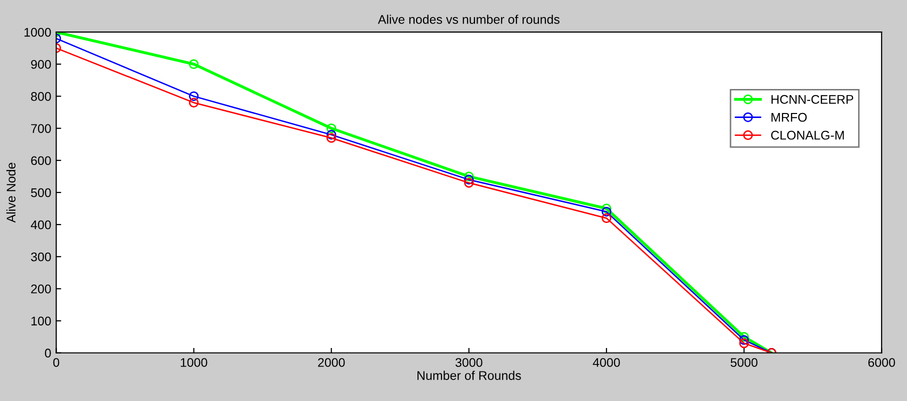 The image size is (907, 401). Describe the element at coordinates (469, 19) in the screenshot. I see `chart-title: Alive nodes vs number of rounds` at that location.